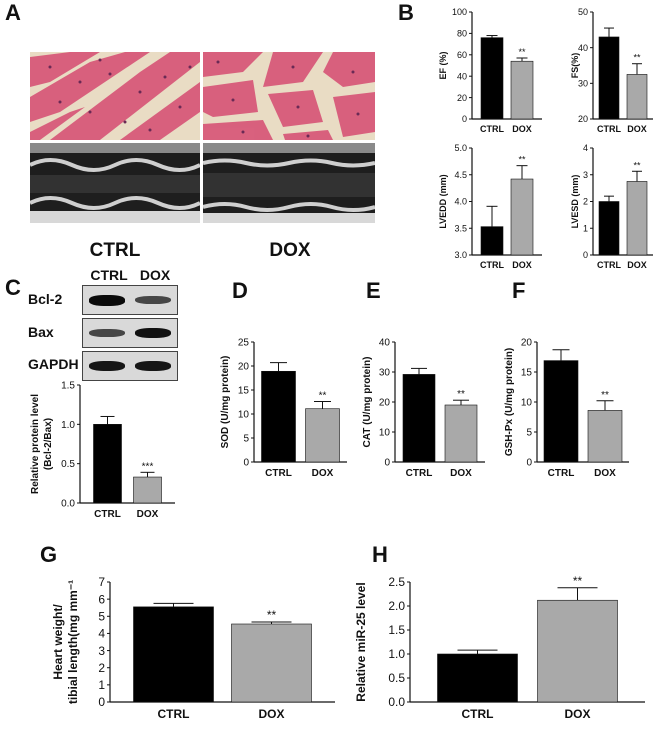  I want to click on y-tick-label-f: 5, so click(529, 433).